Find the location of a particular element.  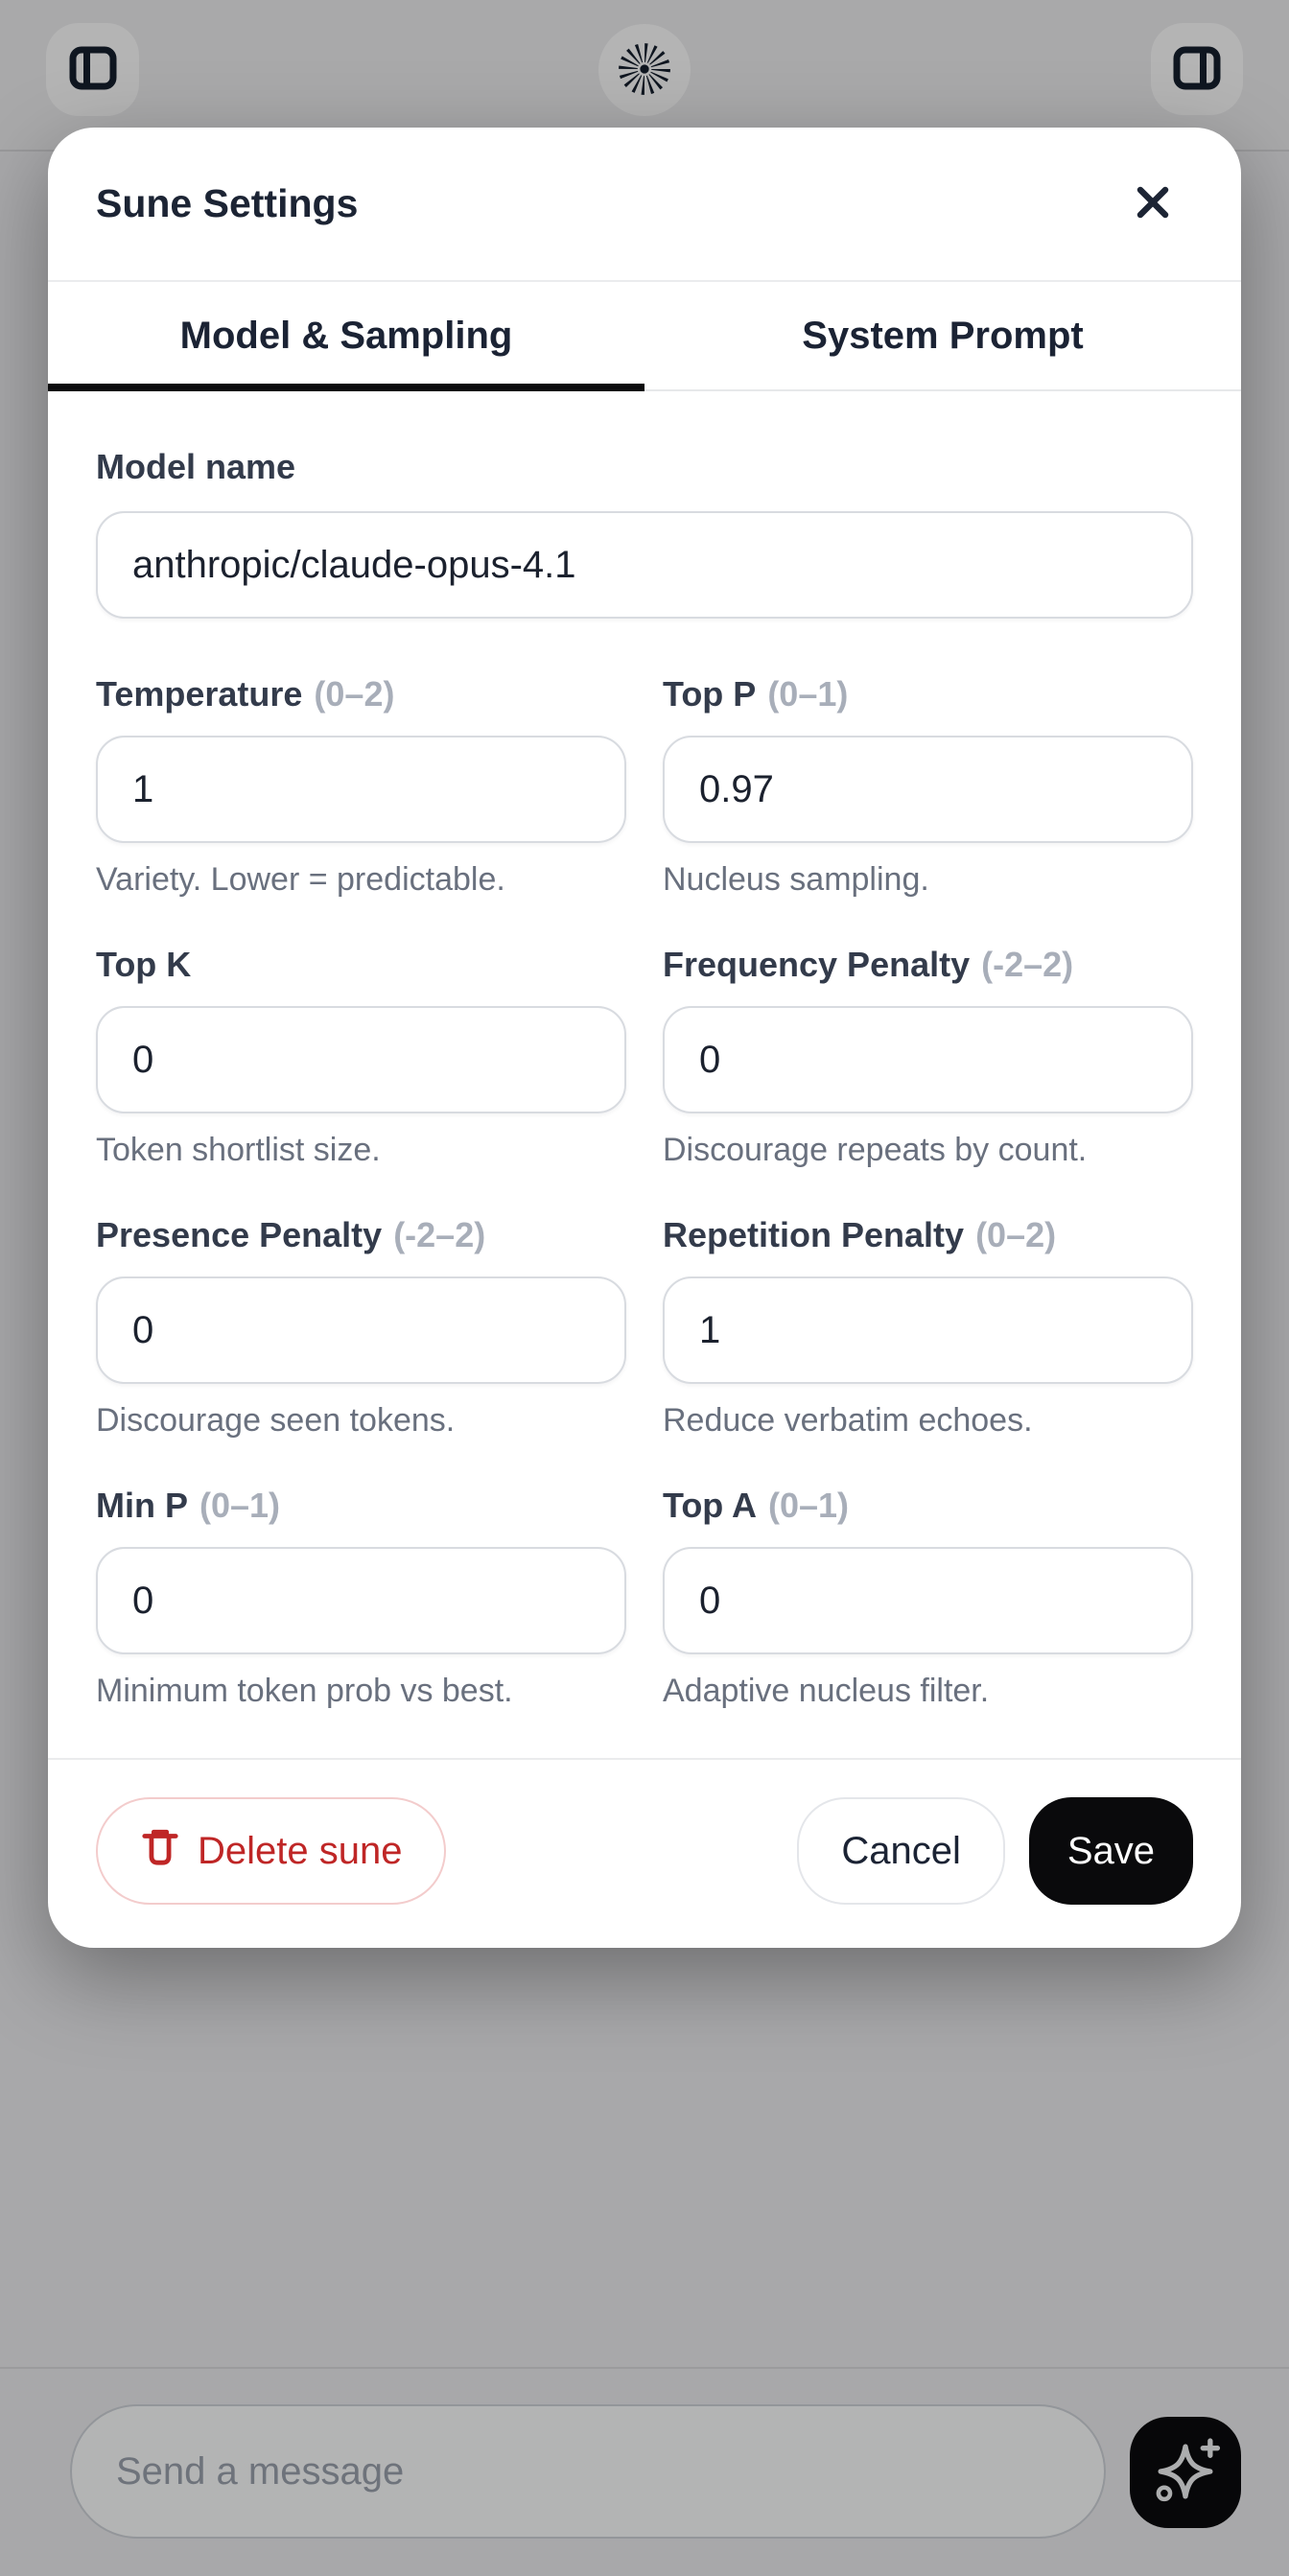

toggle-left-sidebar-button is located at coordinates (92, 69).